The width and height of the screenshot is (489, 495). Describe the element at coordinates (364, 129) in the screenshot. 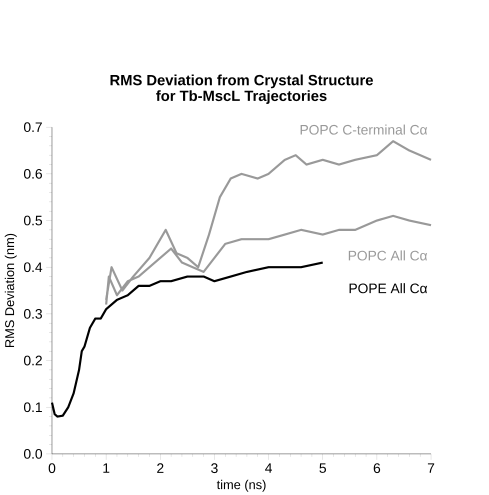

I see `series-label: POPC C-terminal Cα` at that location.